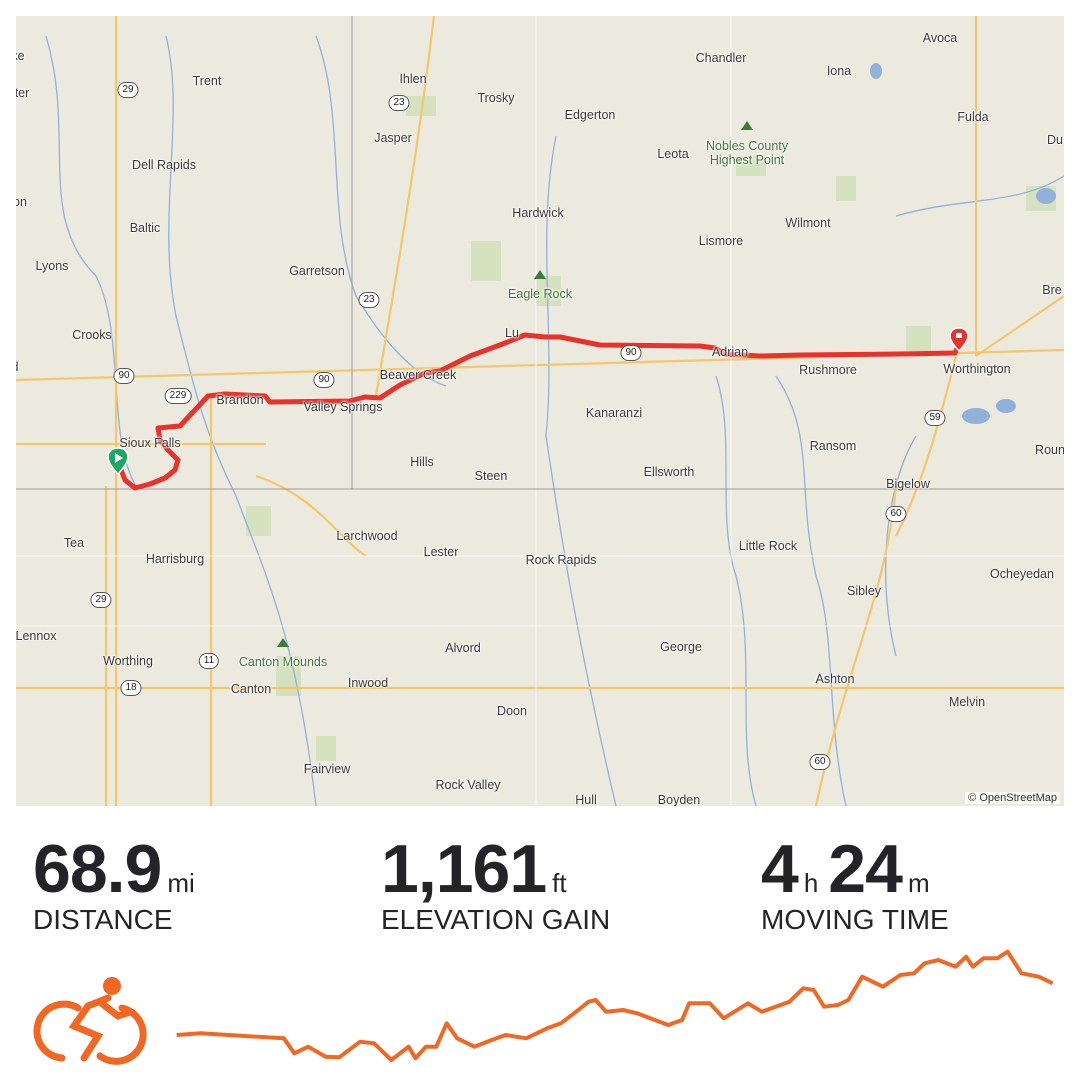  Describe the element at coordinates (23, 93) in the screenshot. I see `place-label: ter` at that location.